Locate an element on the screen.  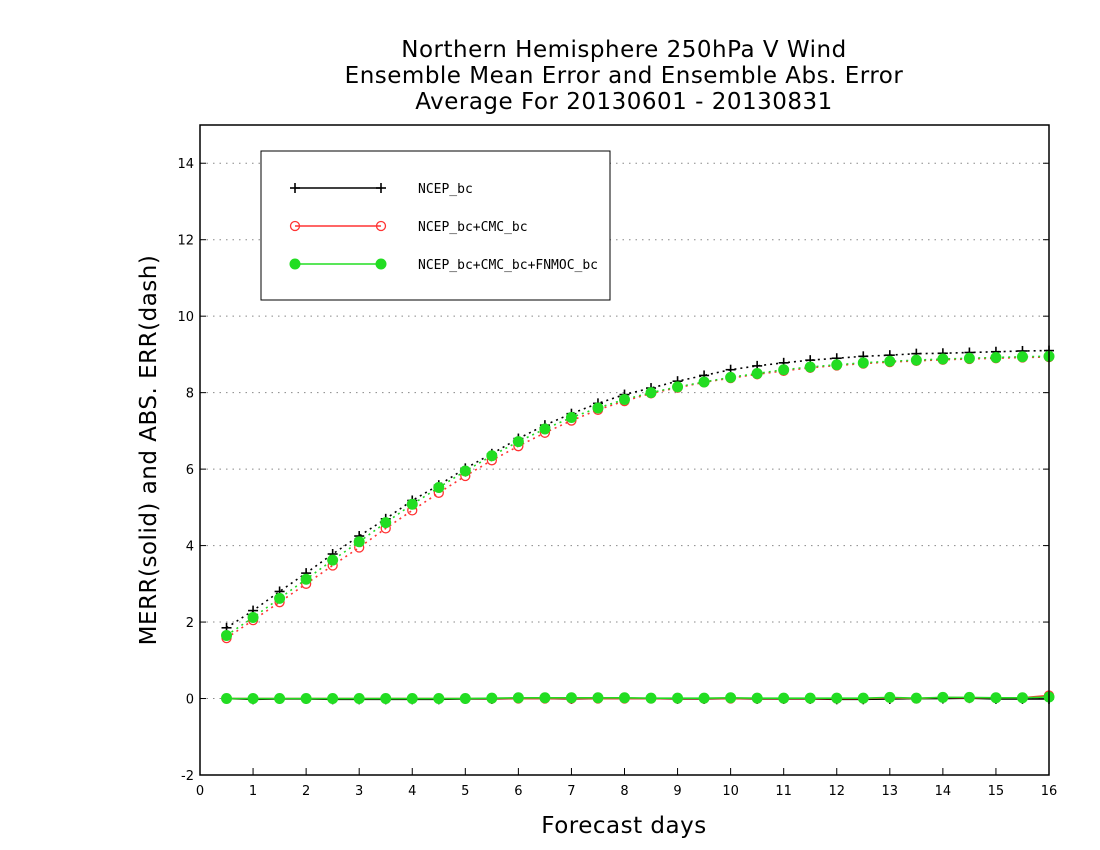
series-2-mean-err-line is located at coordinates (638, 698).